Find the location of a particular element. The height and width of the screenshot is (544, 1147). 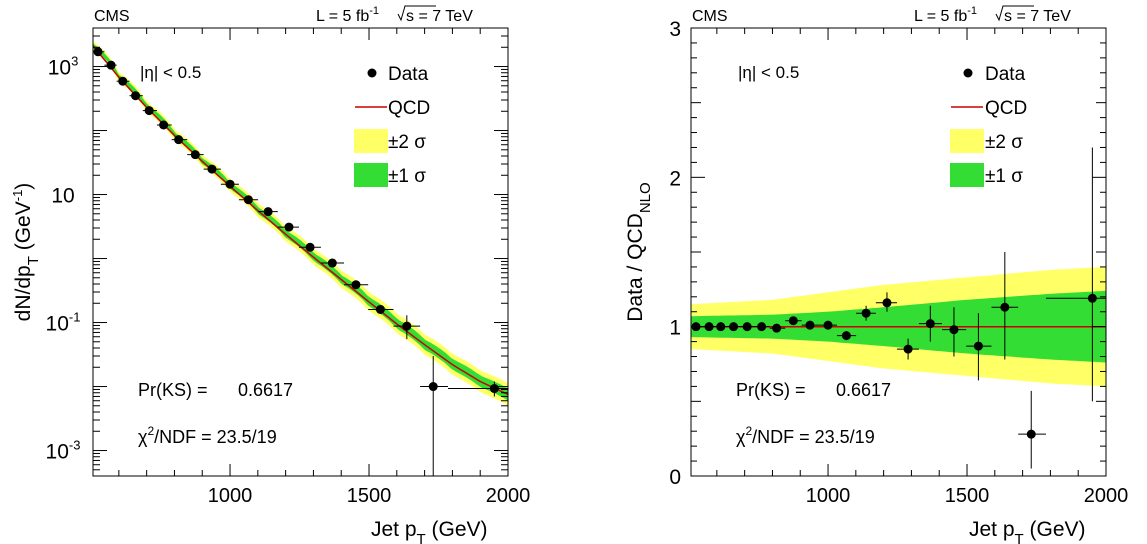

luminosity-label-text: L = 5 fb is located at coordinates (940, 16).